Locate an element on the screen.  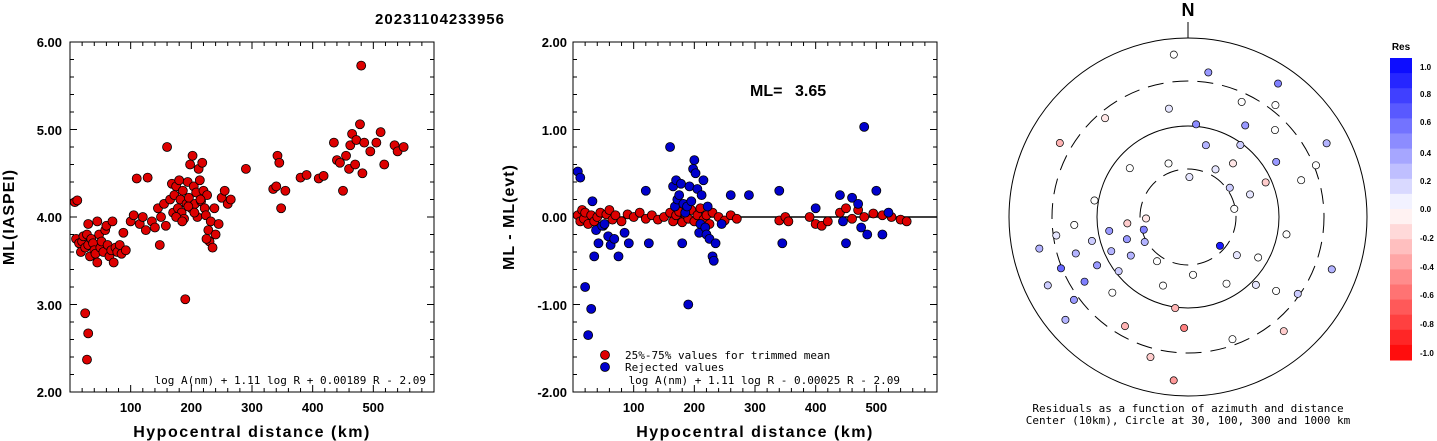
p2-xlabel: Hypocentral distance (km) is located at coordinates (755, 432).